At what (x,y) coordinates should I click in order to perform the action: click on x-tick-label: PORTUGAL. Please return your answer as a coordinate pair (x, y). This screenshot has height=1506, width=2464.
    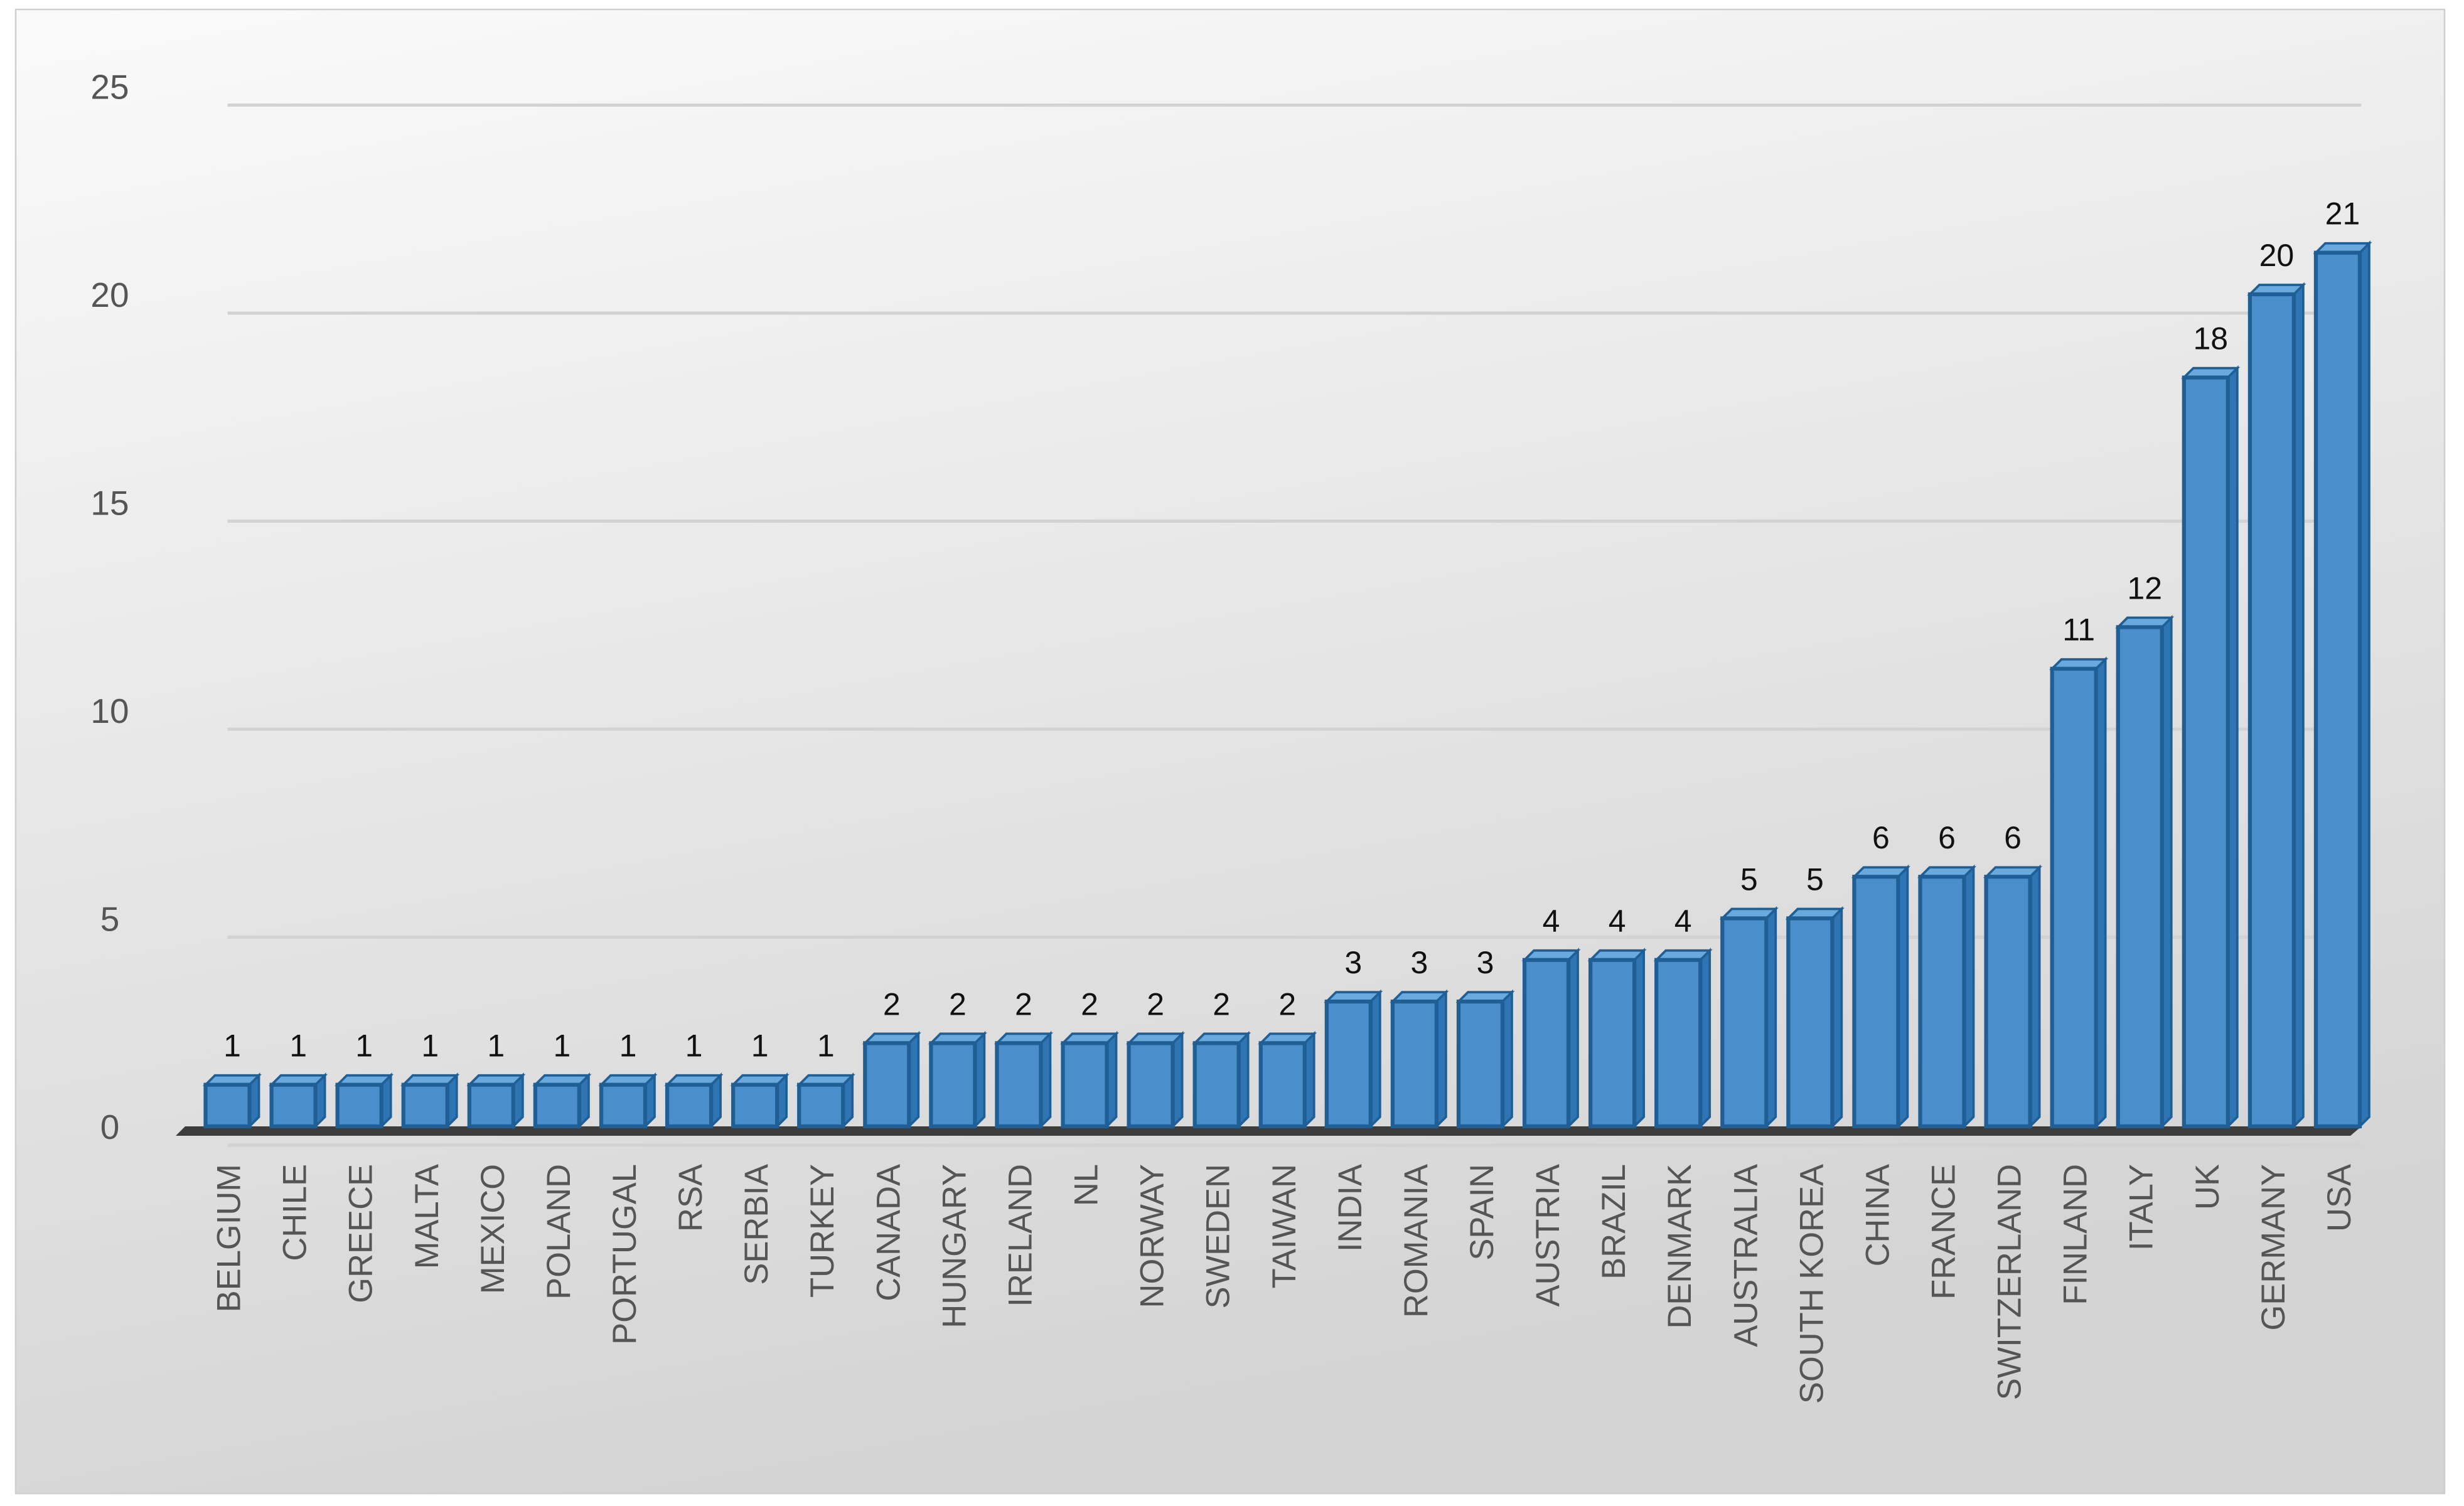
    Looking at the image, I should click on (624, 1254).